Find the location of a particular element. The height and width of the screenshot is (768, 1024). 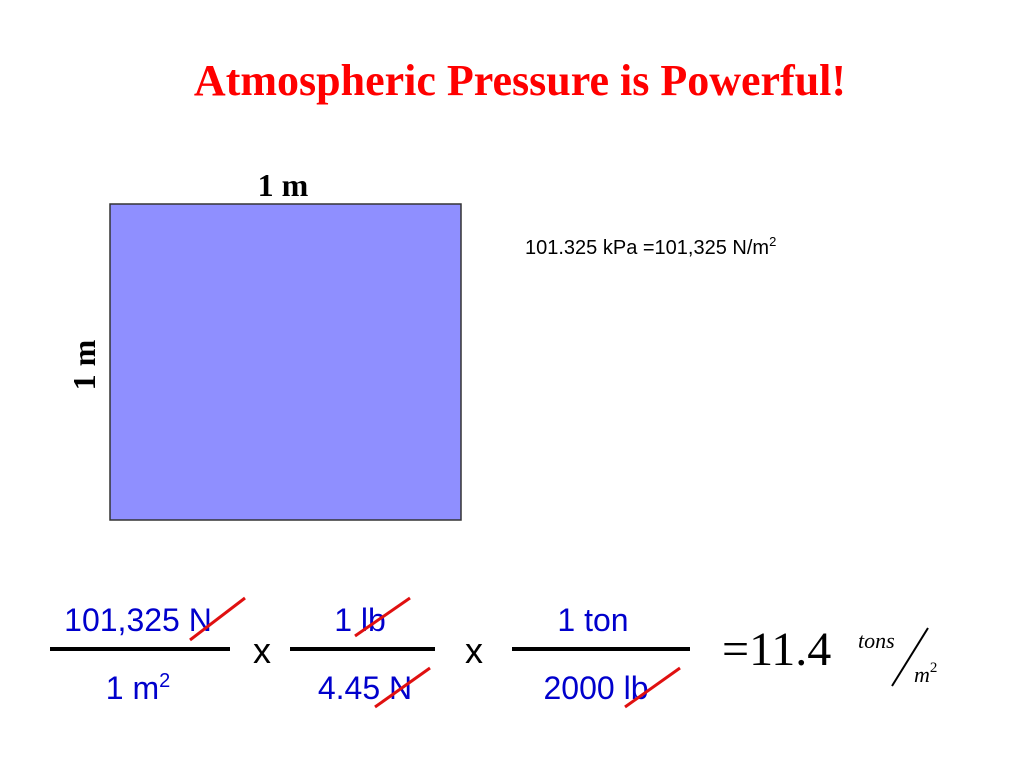

numerator: 101,325 N is located at coordinates (138, 620).